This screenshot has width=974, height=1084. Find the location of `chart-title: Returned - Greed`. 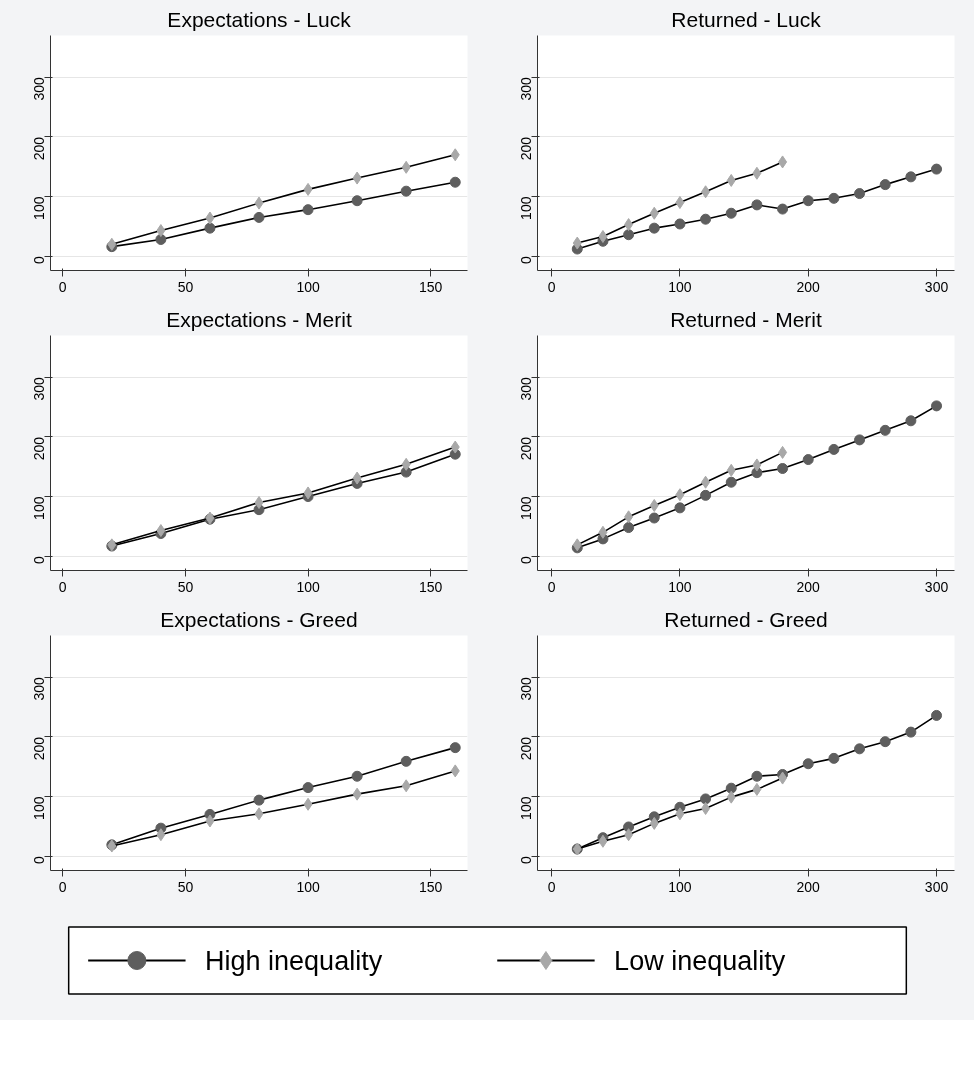

chart-title: Returned - Greed is located at coordinates (746, 619).